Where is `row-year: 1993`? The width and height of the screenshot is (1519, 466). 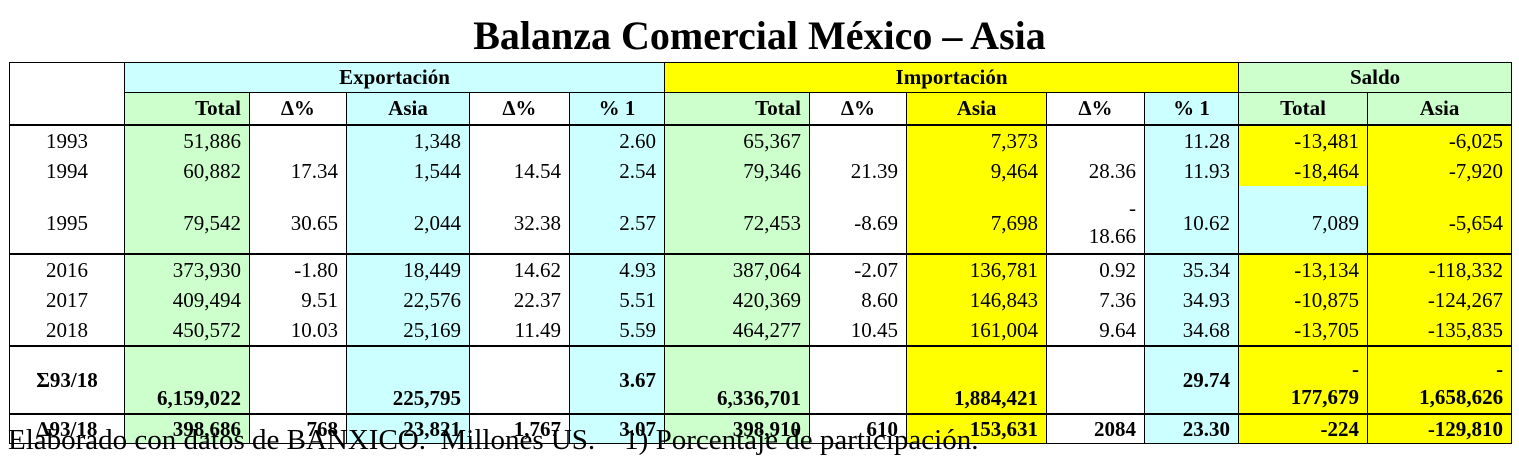
row-year: 1993 is located at coordinates (67, 140).